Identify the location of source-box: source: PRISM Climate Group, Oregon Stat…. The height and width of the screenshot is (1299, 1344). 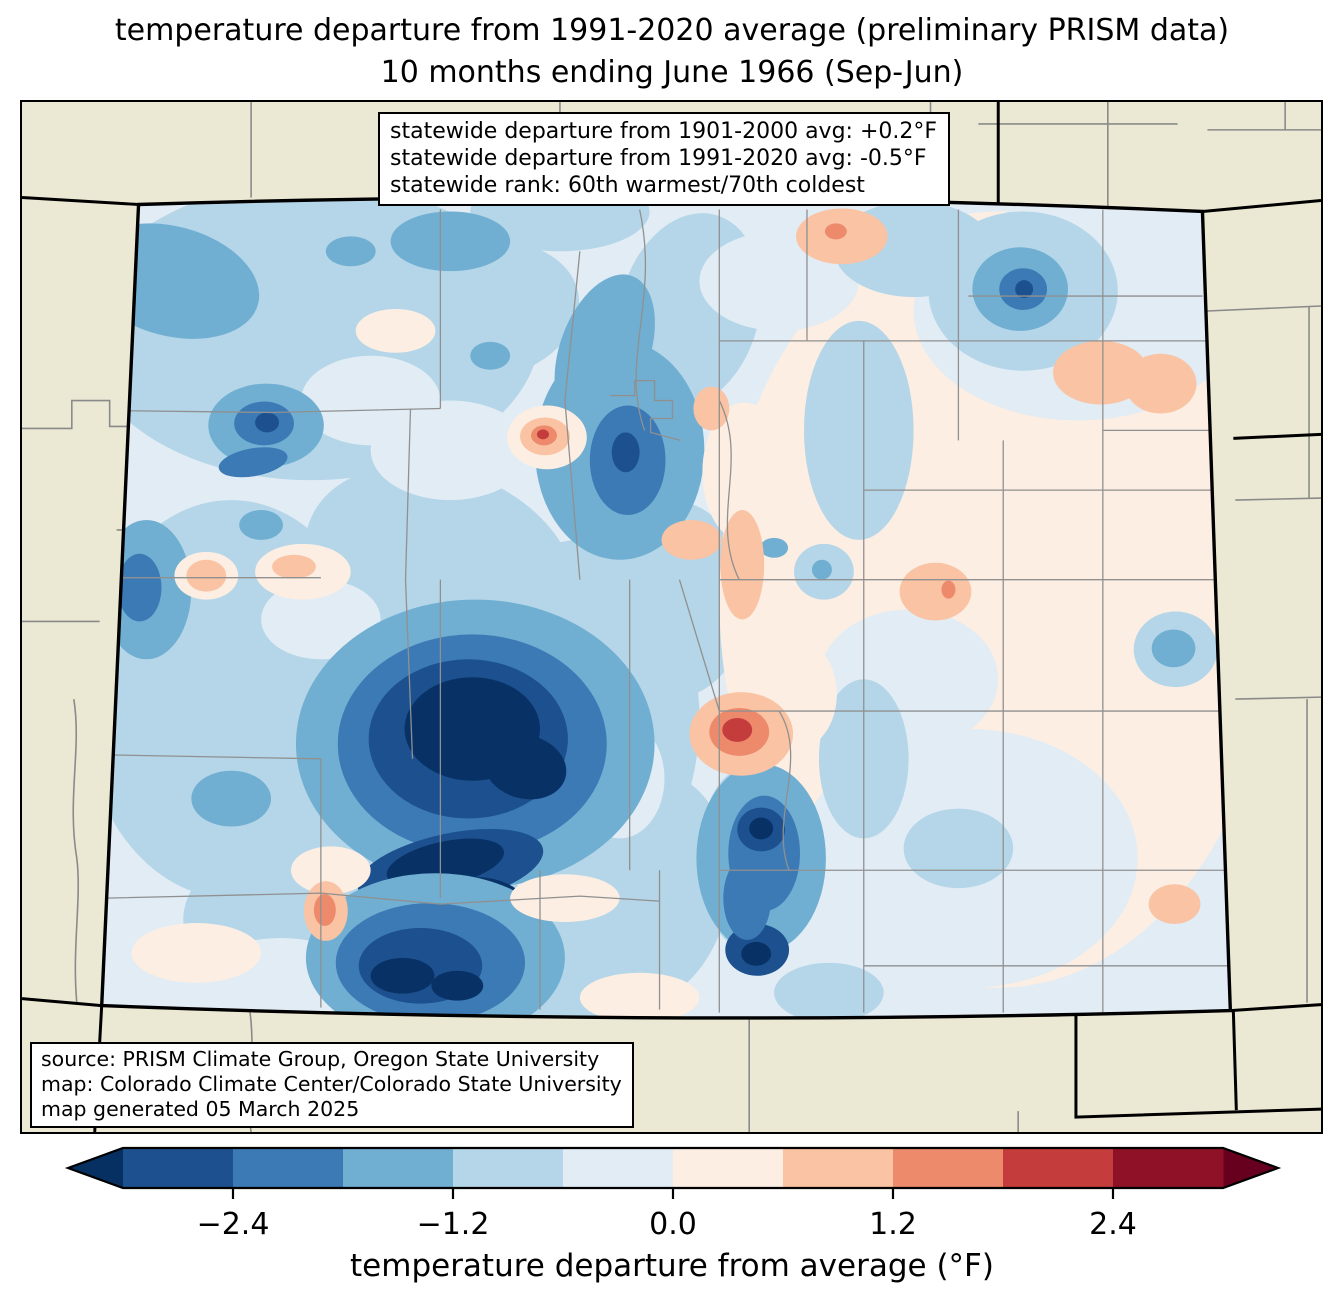
(332, 1085).